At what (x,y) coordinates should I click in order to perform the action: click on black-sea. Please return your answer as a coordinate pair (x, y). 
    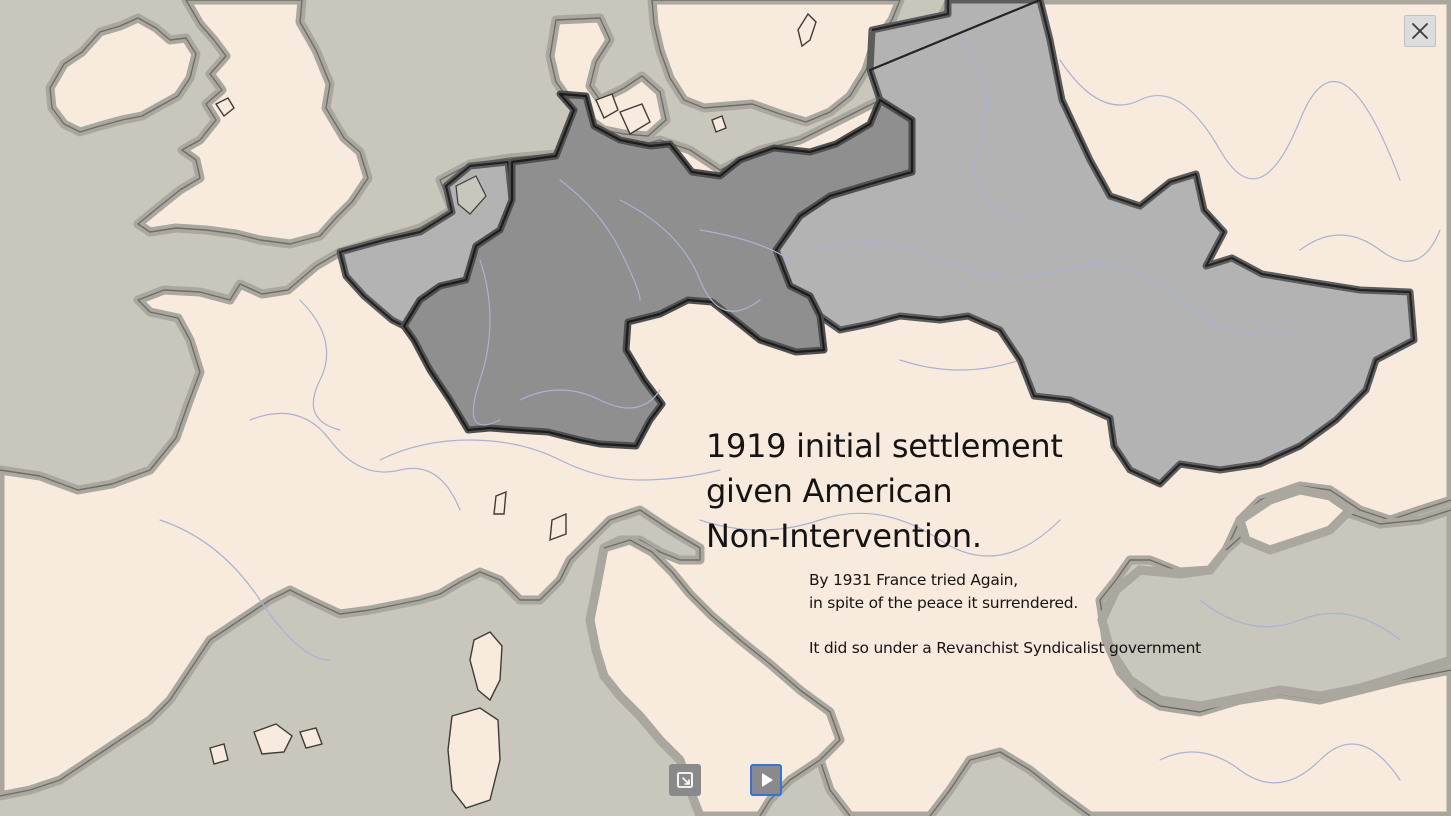
    Looking at the image, I should click on (1274, 598).